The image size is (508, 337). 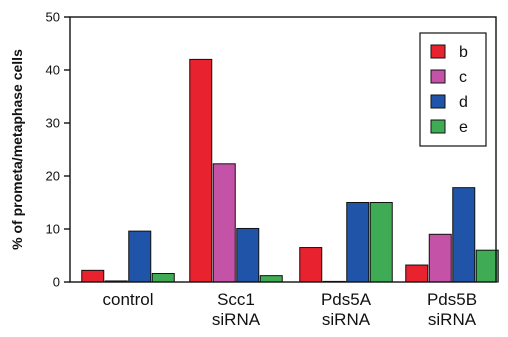 I want to click on legend-box, so click(x=453, y=89).